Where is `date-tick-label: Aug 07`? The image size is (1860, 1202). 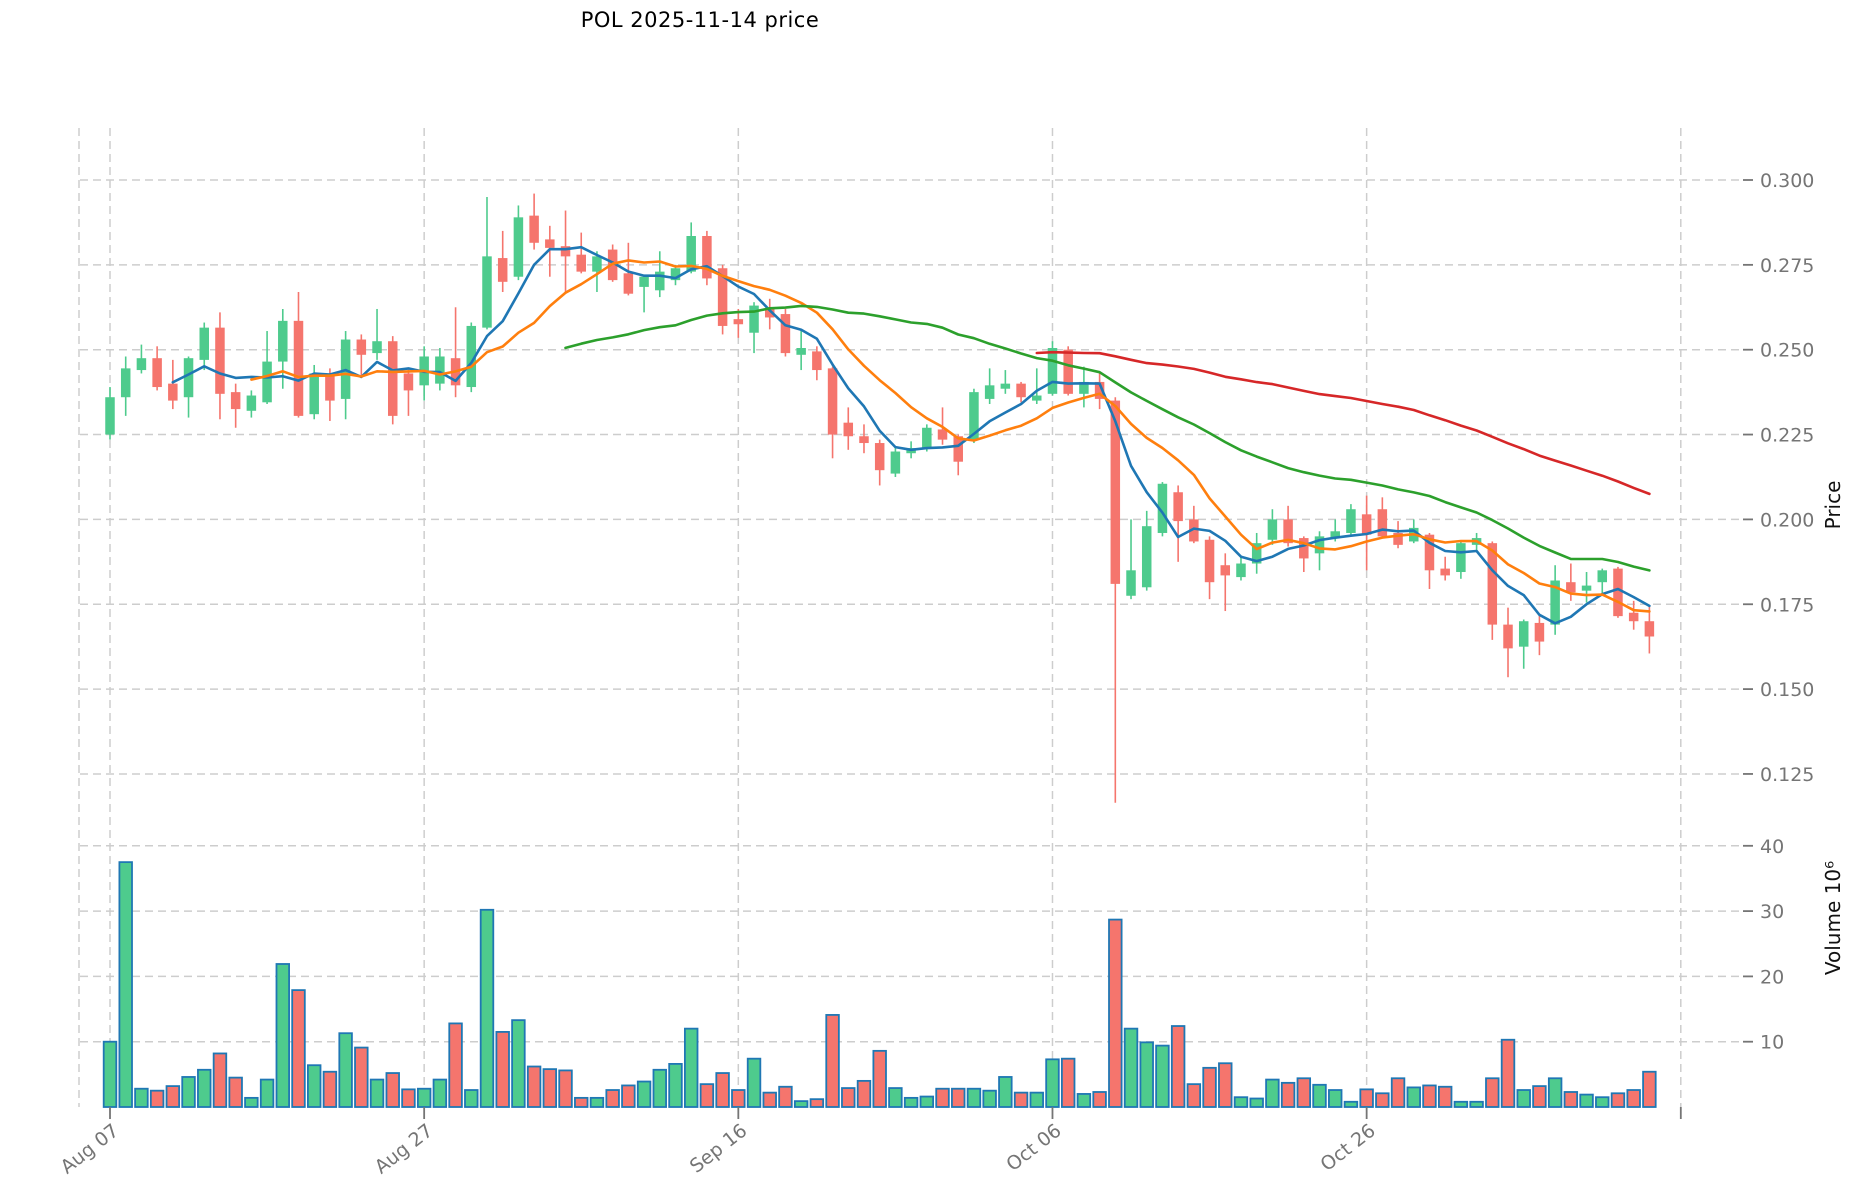 date-tick-label: Aug 07 is located at coordinates (89, 1149).